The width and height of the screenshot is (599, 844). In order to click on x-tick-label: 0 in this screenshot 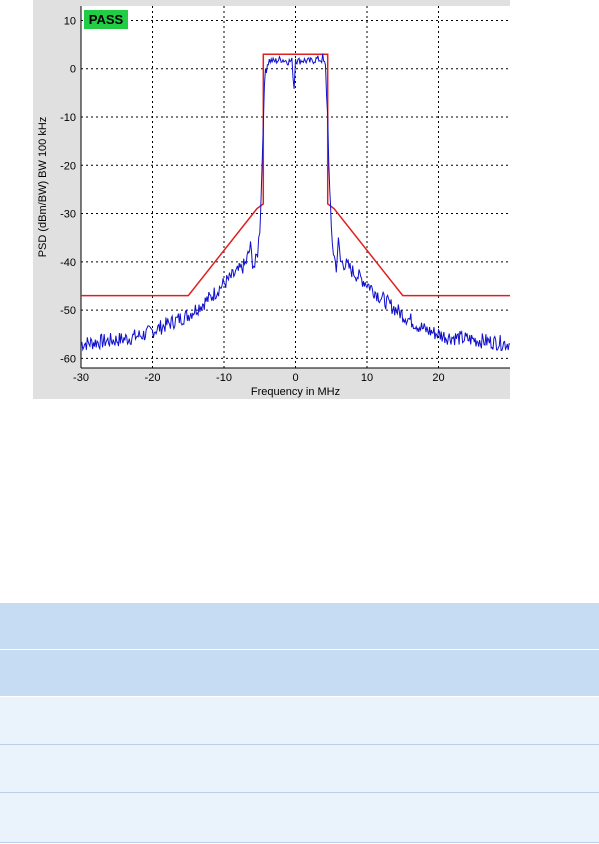, I will do `click(295, 378)`.